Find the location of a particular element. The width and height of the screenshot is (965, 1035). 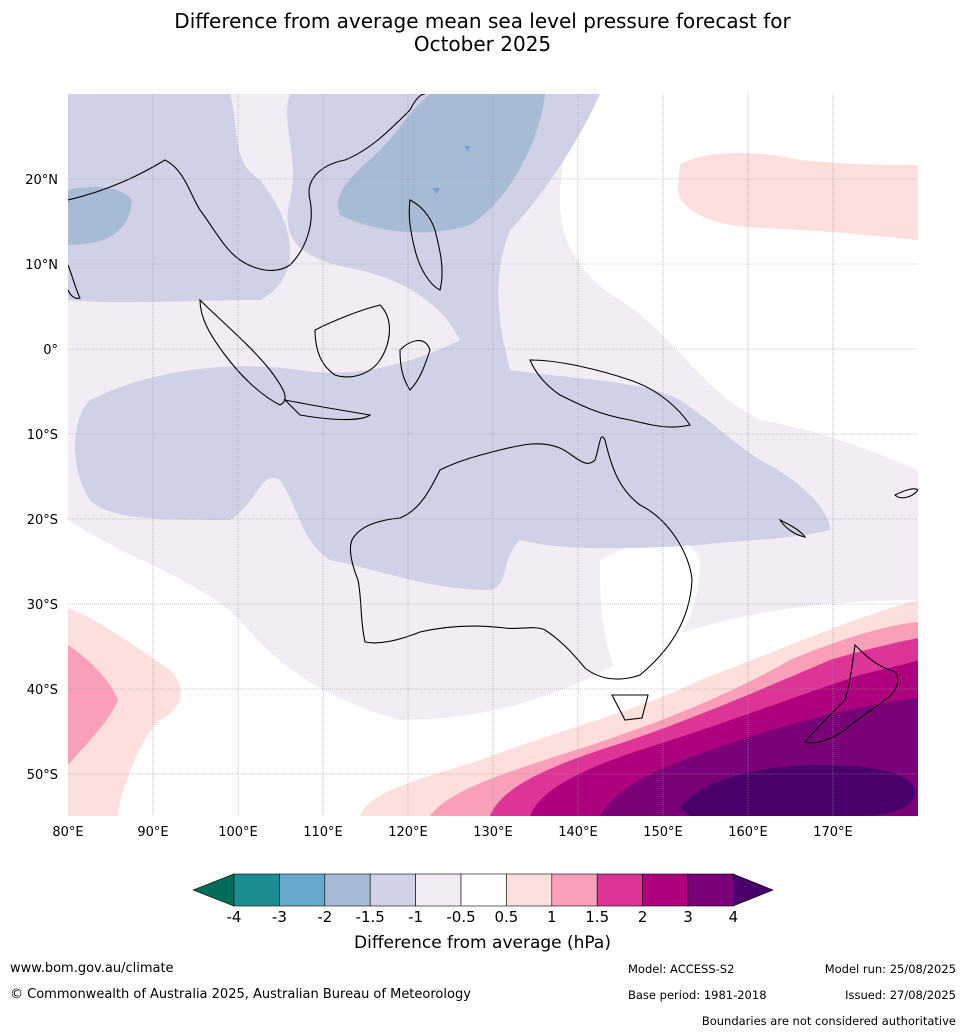

colorbar-extend-low is located at coordinates (213, 890).